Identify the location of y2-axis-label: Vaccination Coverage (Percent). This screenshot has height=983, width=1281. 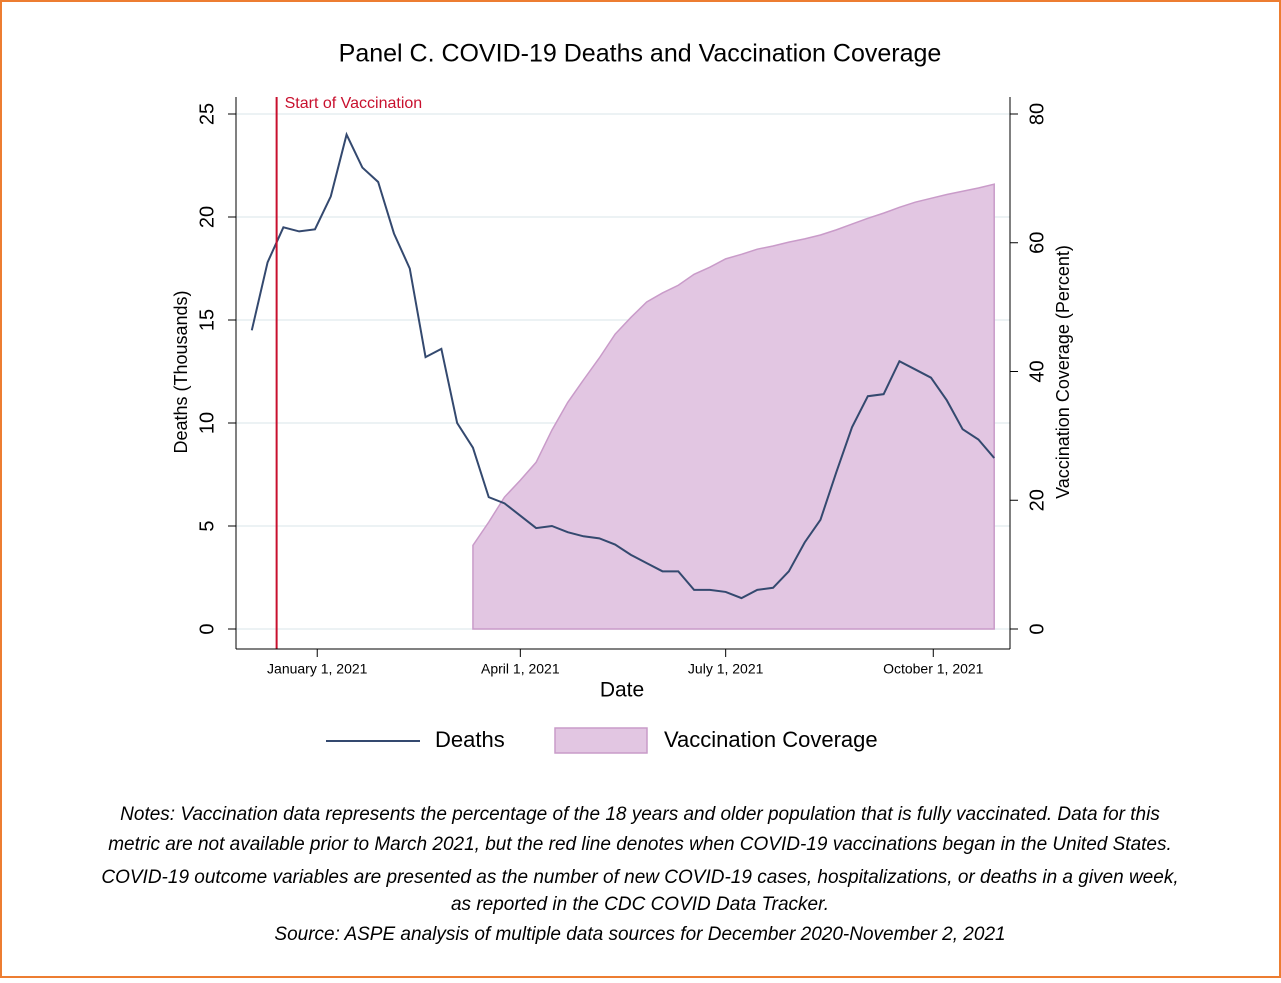
(1063, 372).